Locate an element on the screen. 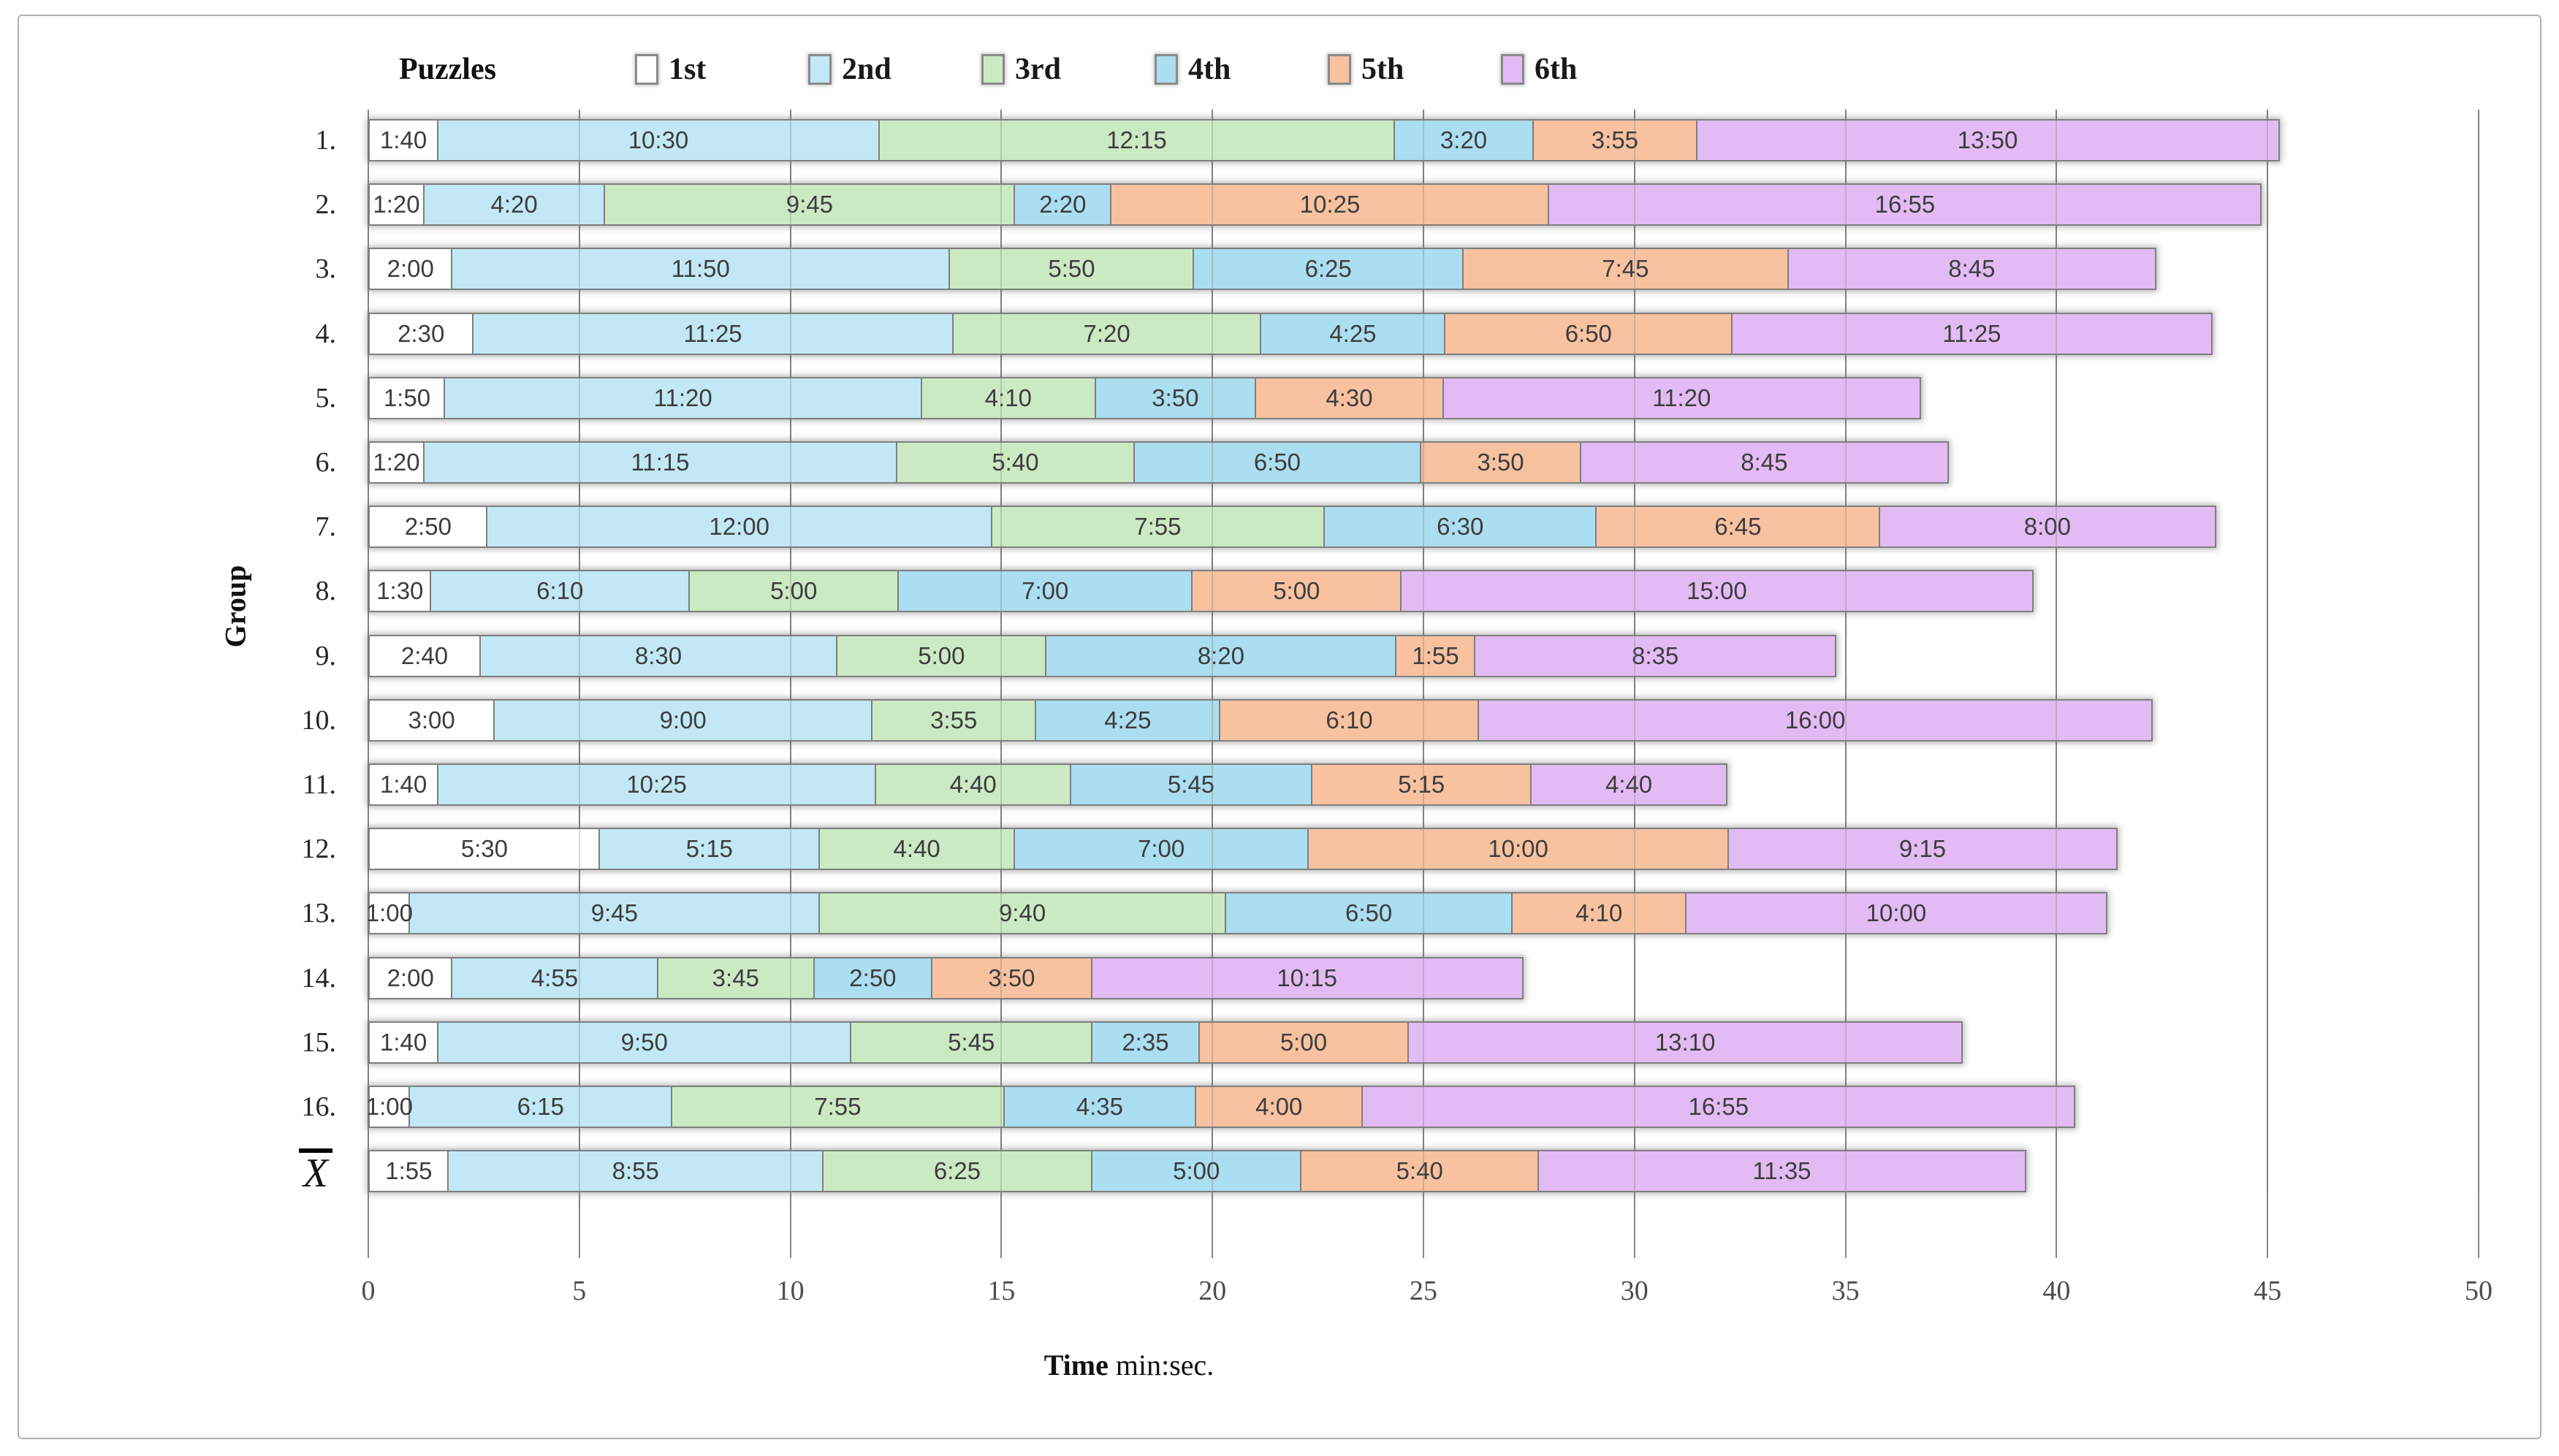 The height and width of the screenshot is (1456, 2559). bar-segment-value: 11:20 is located at coordinates (1681, 397).